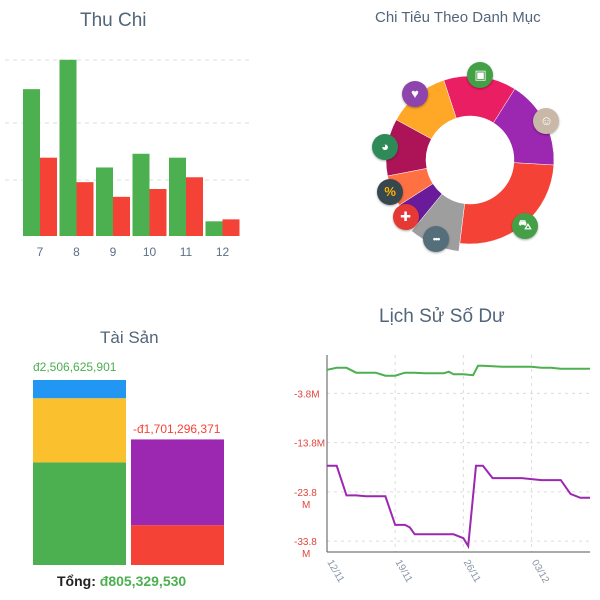 This screenshot has width=600, height=600. What do you see at coordinates (40, 252) in the screenshot?
I see `x-tick-label: 7` at bounding box center [40, 252].